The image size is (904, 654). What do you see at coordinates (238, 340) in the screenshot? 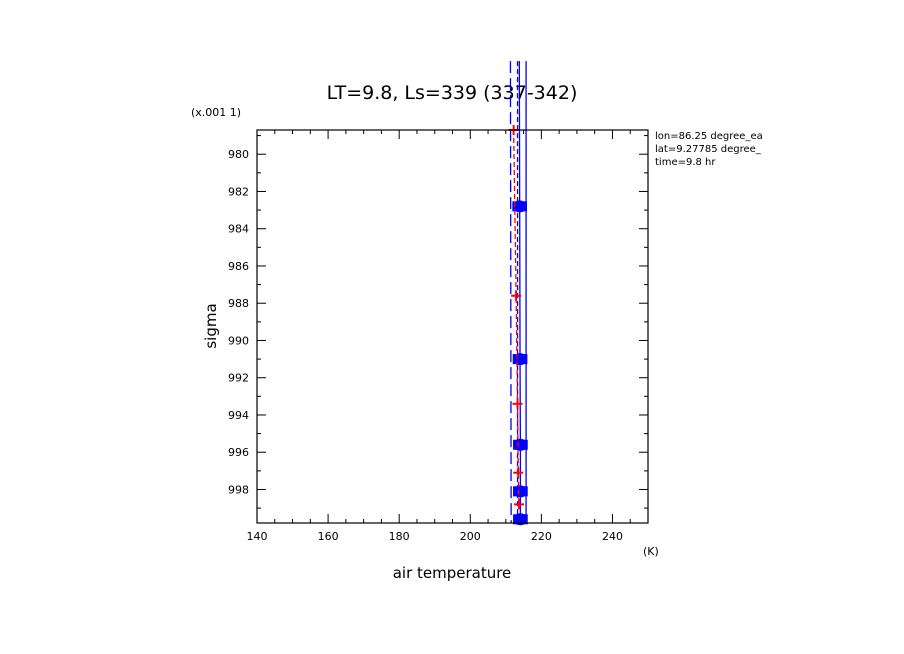
I see `y-tick-label: 990` at bounding box center [238, 340].